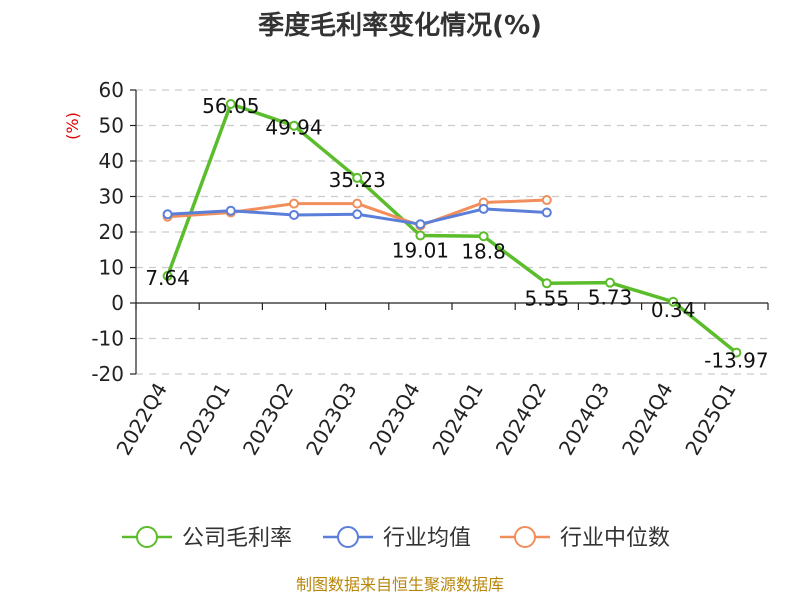 This screenshot has height=600, width=800. I want to click on legend-item: 行业均值, so click(397, 538).